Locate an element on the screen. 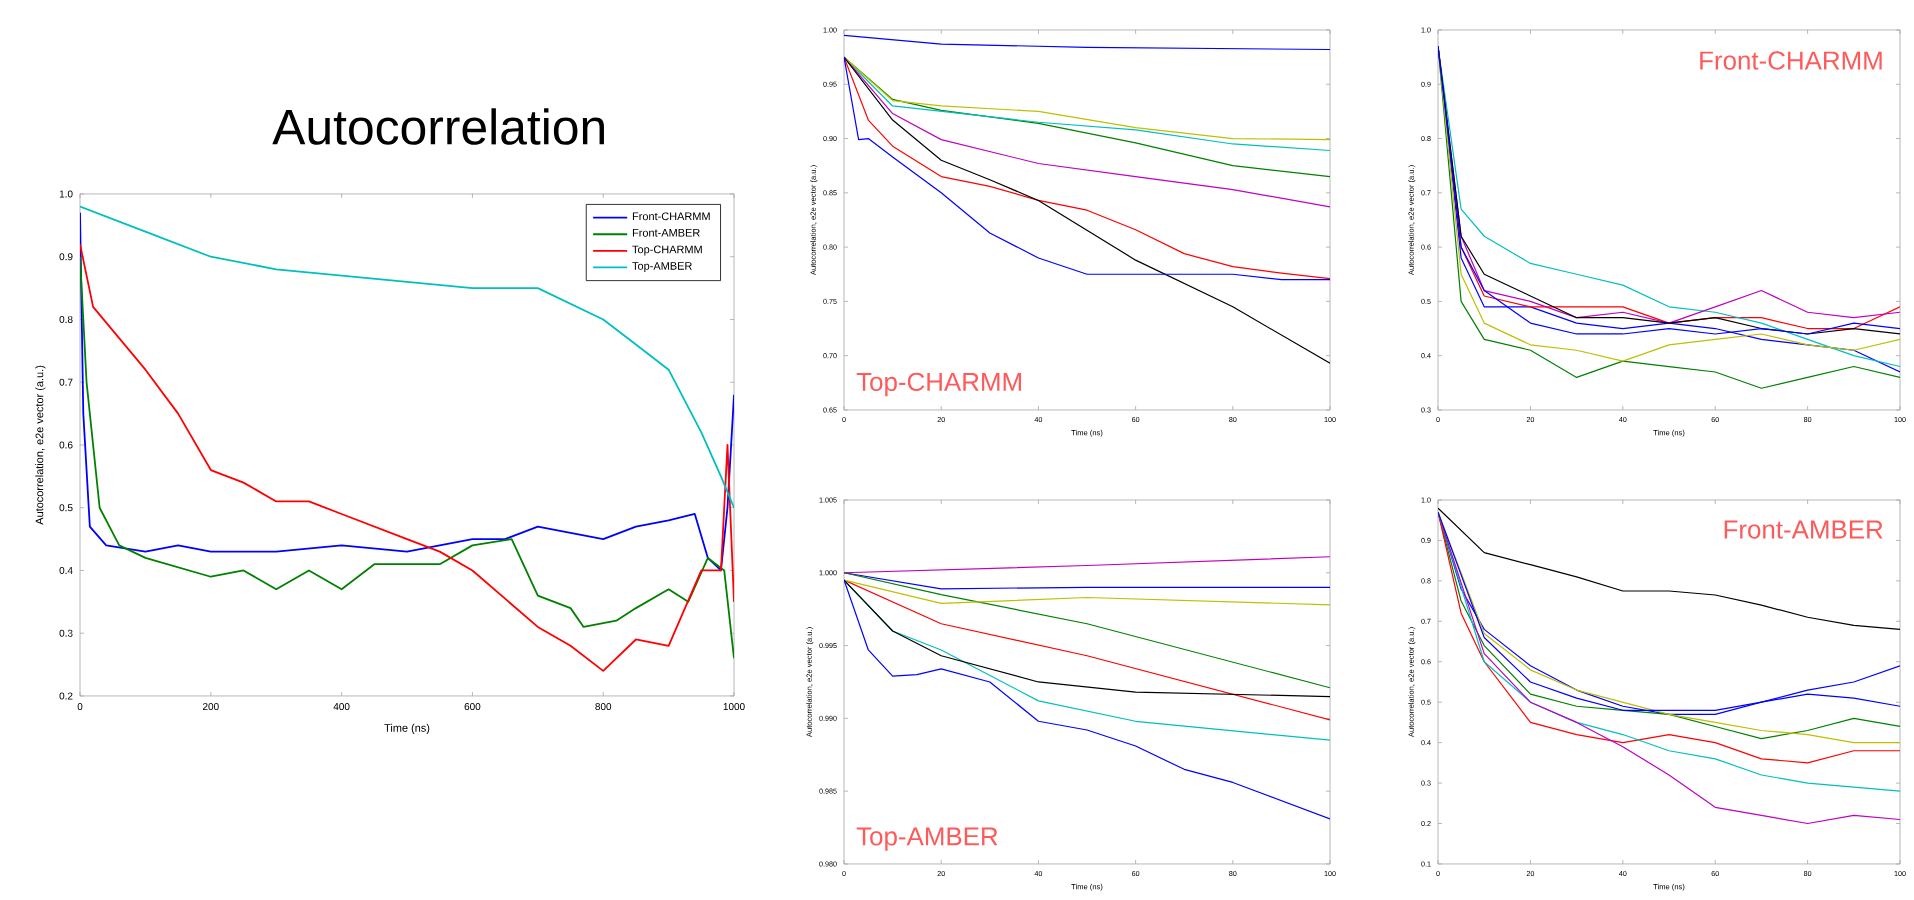 The image size is (1914, 900). chart-title: Autocorrelation is located at coordinates (438, 126).